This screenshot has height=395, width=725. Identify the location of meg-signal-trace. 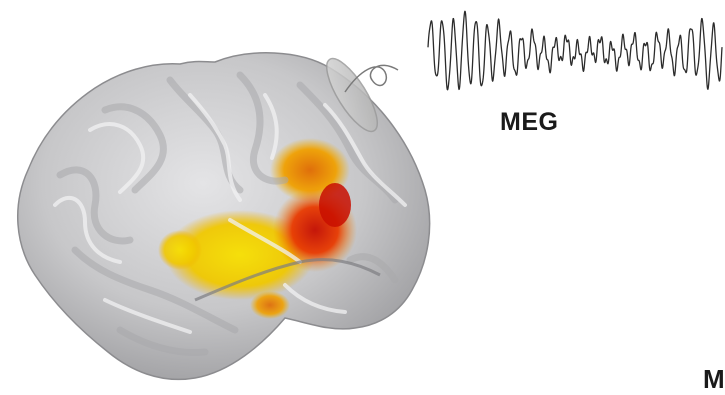
(575, 50).